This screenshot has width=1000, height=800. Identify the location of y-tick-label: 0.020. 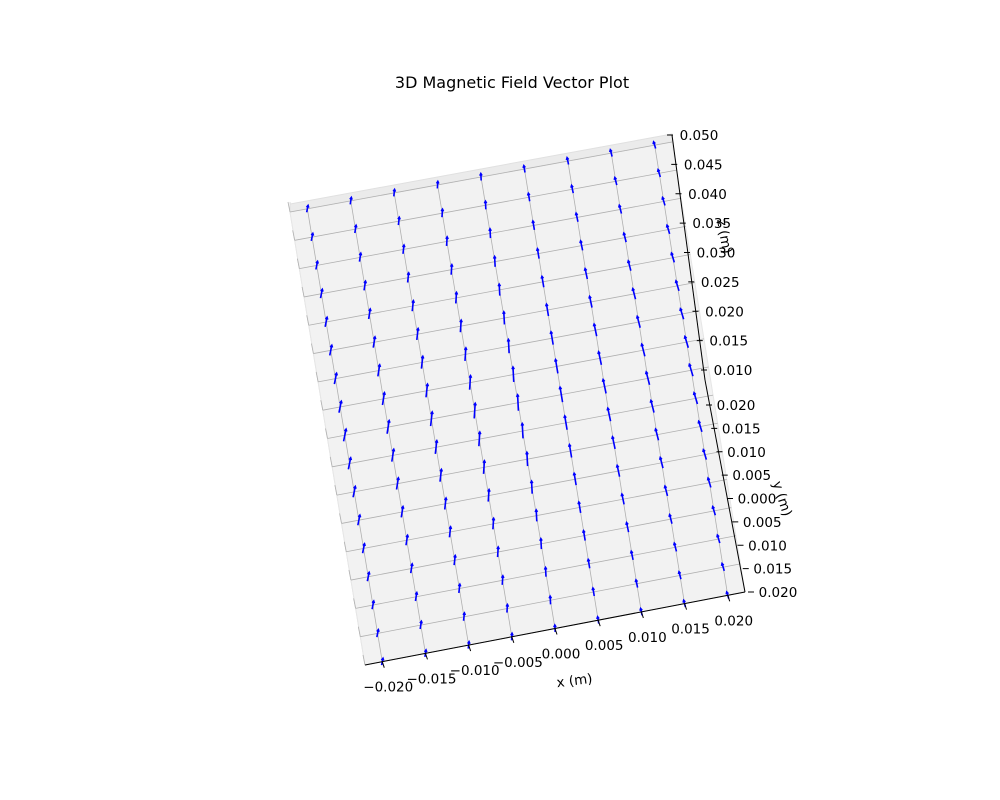
(778, 593).